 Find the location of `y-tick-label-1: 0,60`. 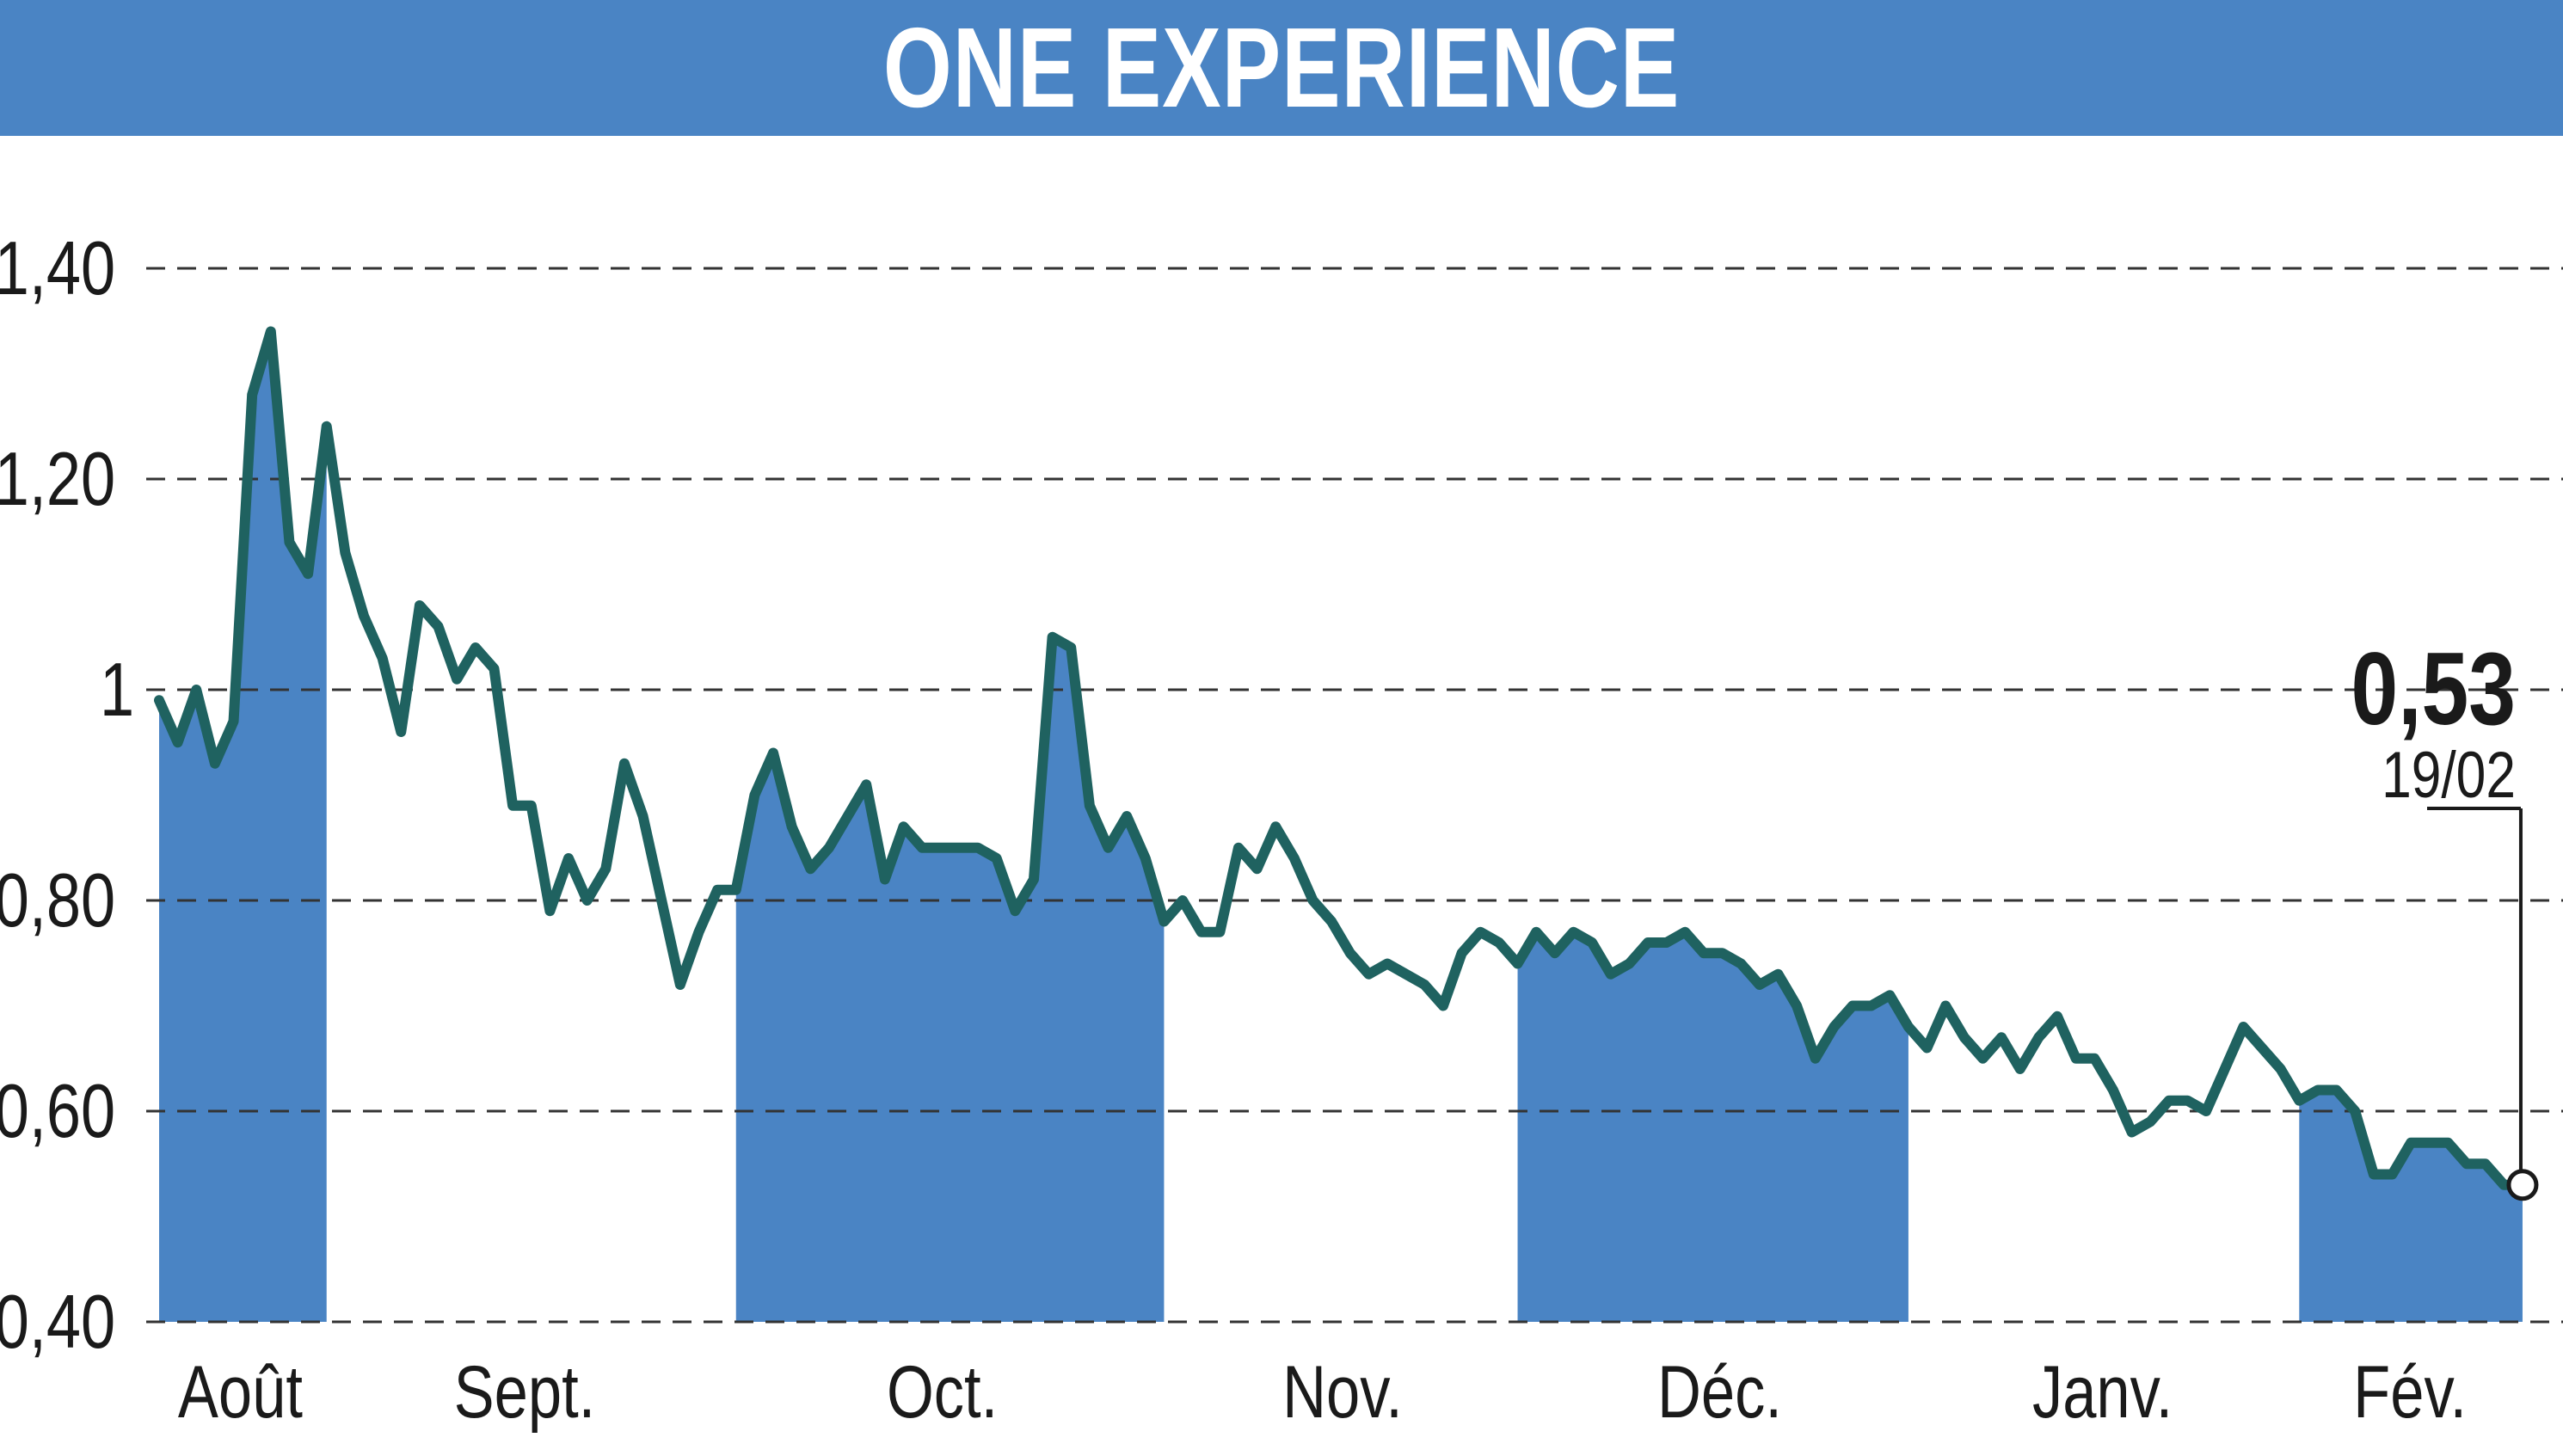

y-tick-label-1: 0,60 is located at coordinates (57, 1111).